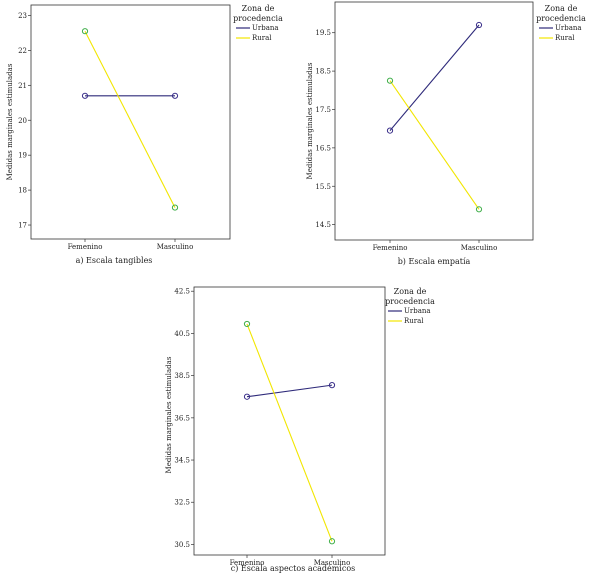 This screenshot has width=591, height=586. Describe the element at coordinates (22, 156) in the screenshot. I see `y-tick-label: 19` at that location.